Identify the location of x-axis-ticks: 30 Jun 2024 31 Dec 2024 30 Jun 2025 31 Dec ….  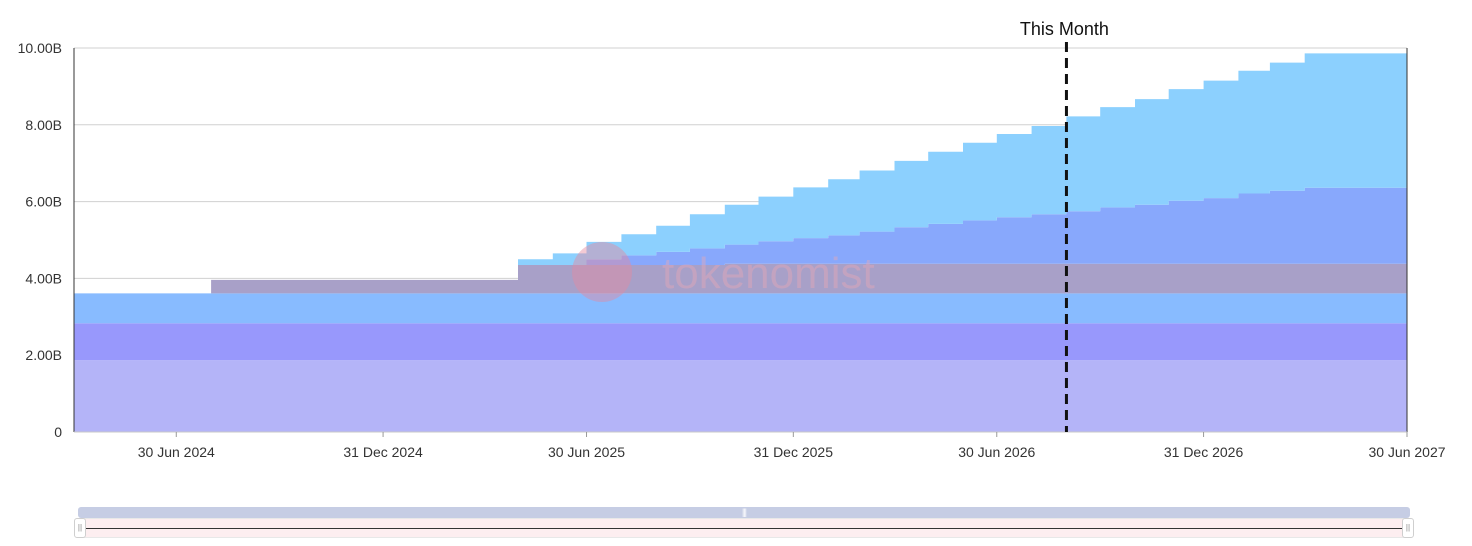
(792, 446).